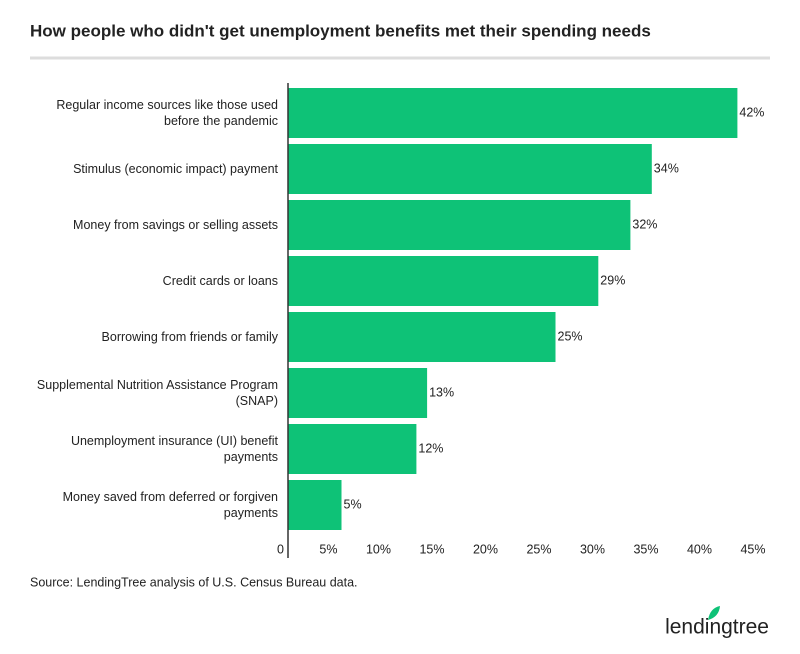  What do you see at coordinates (645, 549) in the screenshot?
I see `x-tick-label: 35%` at bounding box center [645, 549].